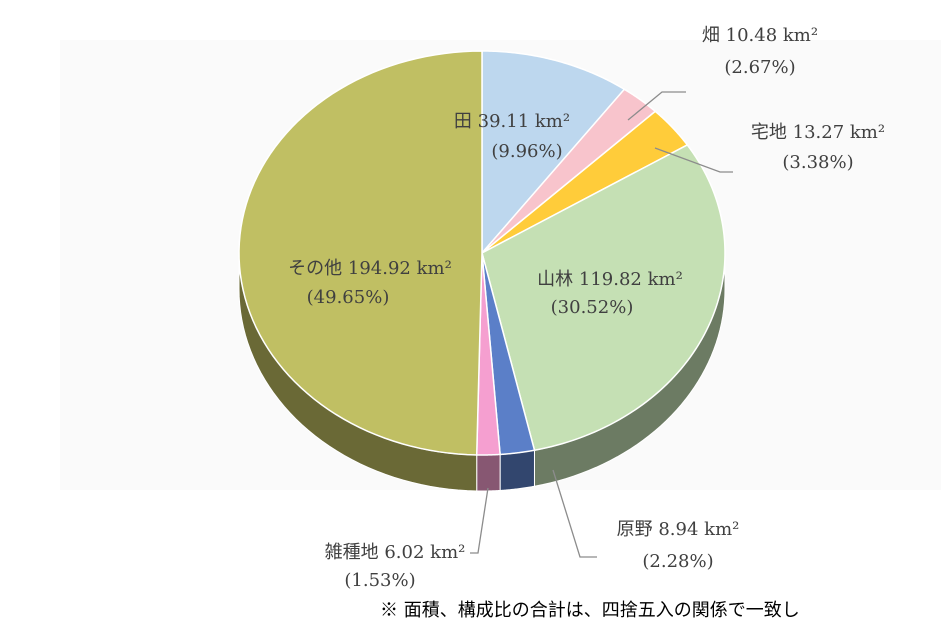  Describe the element at coordinates (352, 552) in the screenshot. I see `category-label: 雑種地` at that location.